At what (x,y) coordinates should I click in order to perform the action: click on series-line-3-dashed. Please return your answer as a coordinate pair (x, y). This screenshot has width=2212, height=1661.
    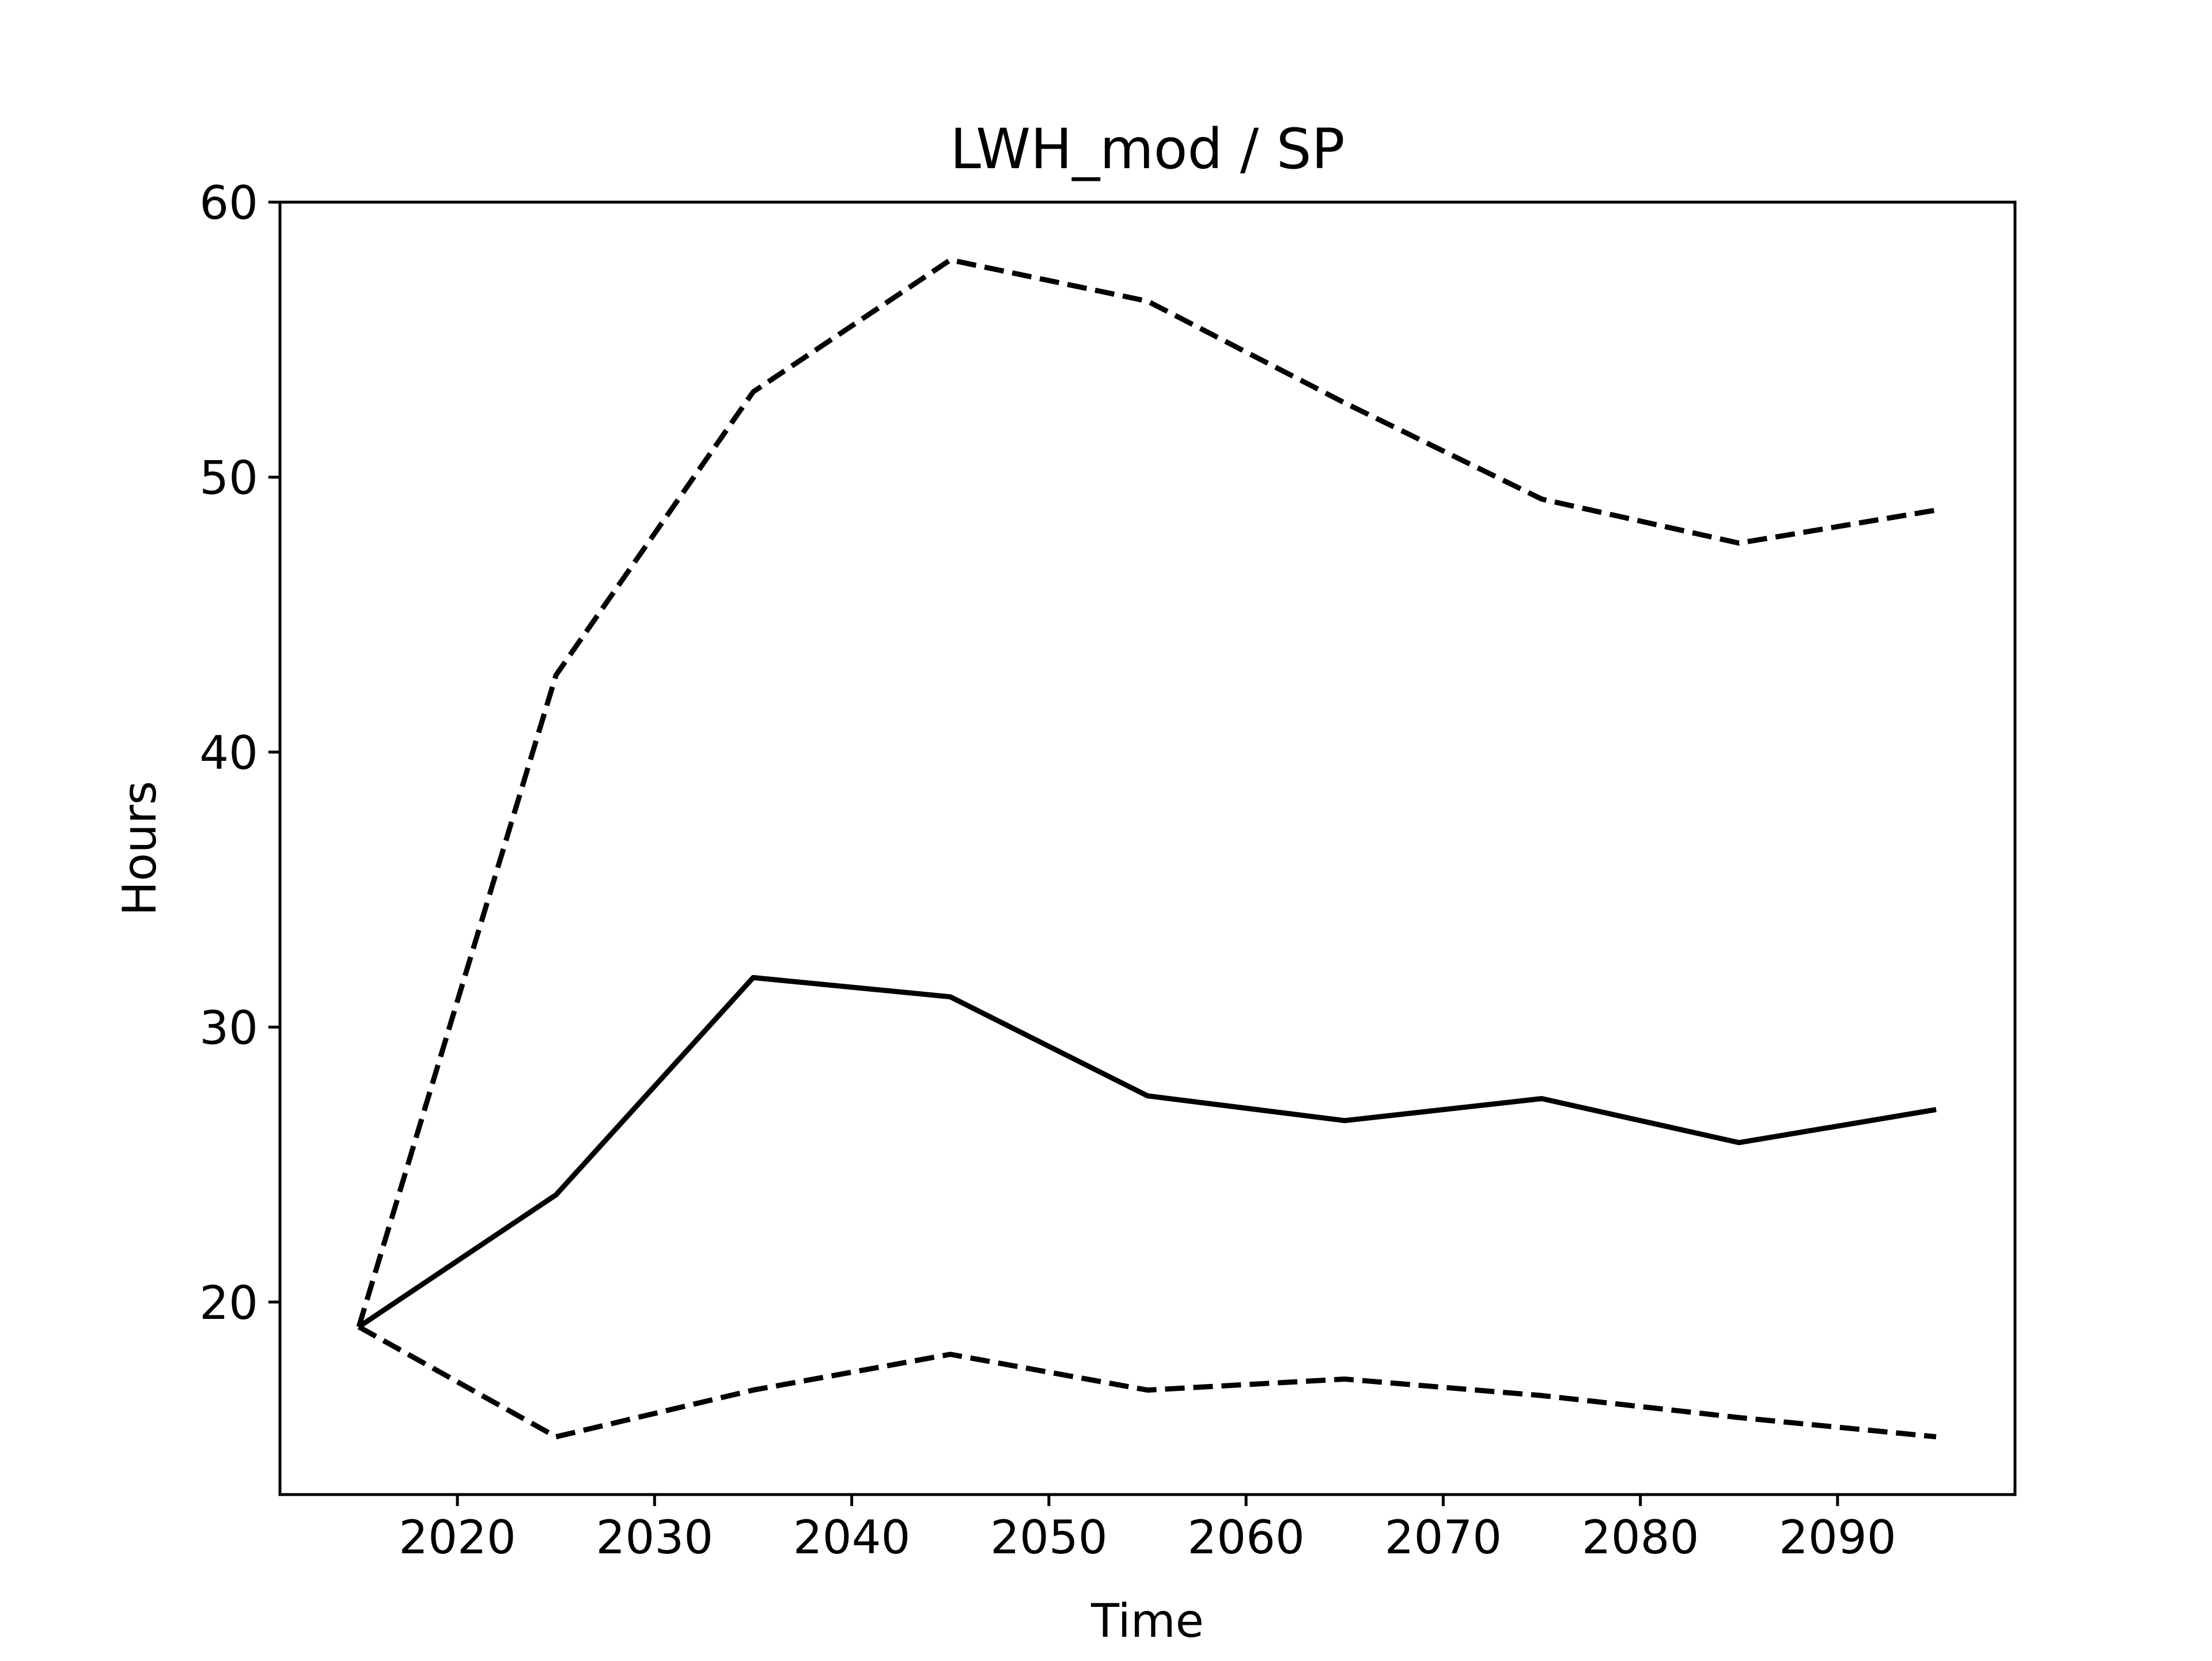
    Looking at the image, I should click on (1147, 1382).